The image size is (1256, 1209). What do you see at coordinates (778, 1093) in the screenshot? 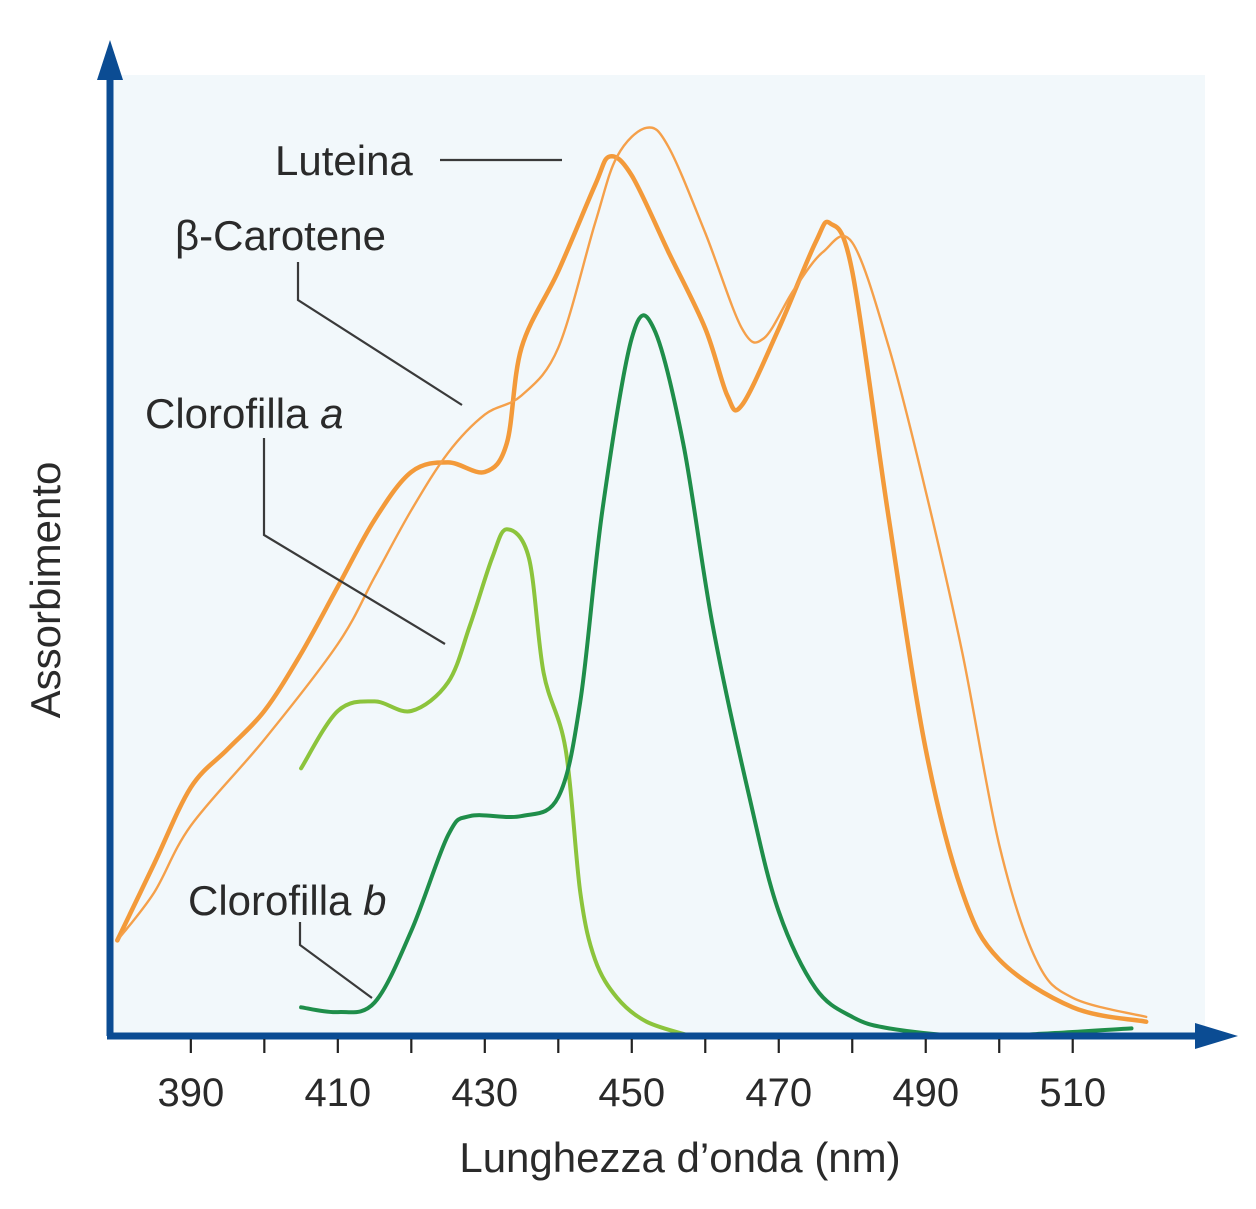
I see `x-tick-label: 470` at bounding box center [778, 1093].